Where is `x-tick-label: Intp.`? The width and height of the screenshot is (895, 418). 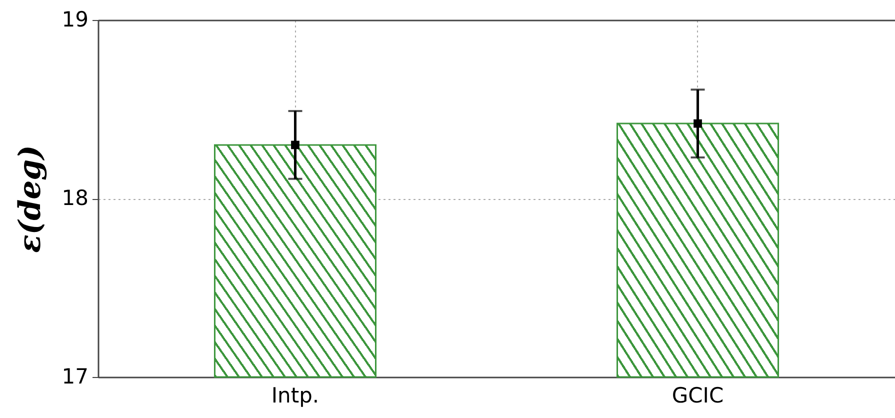 x-tick-label: Intp. is located at coordinates (295, 396).